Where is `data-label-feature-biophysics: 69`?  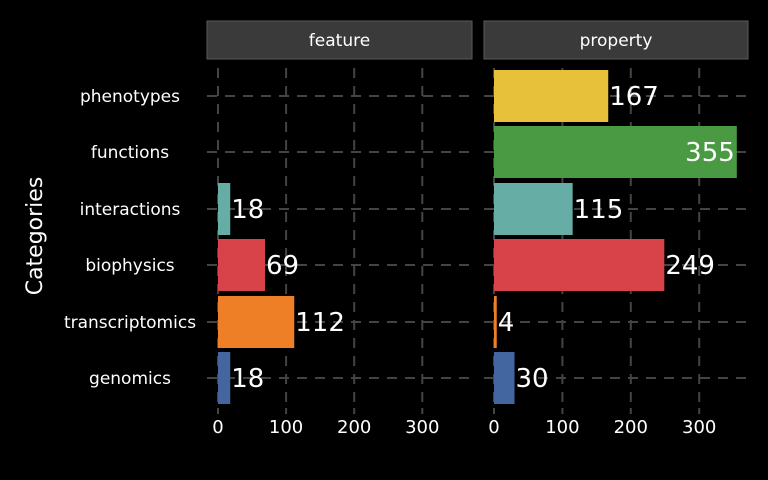 data-label-feature-biophysics: 69 is located at coordinates (282, 266).